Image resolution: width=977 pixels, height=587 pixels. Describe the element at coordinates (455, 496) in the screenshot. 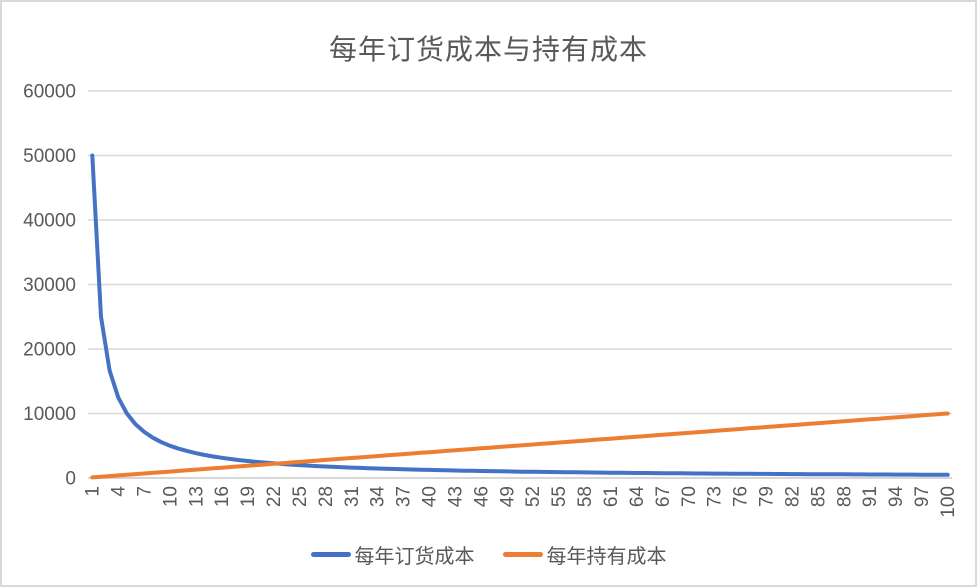

I see `x-axis-tick-label: 43` at that location.